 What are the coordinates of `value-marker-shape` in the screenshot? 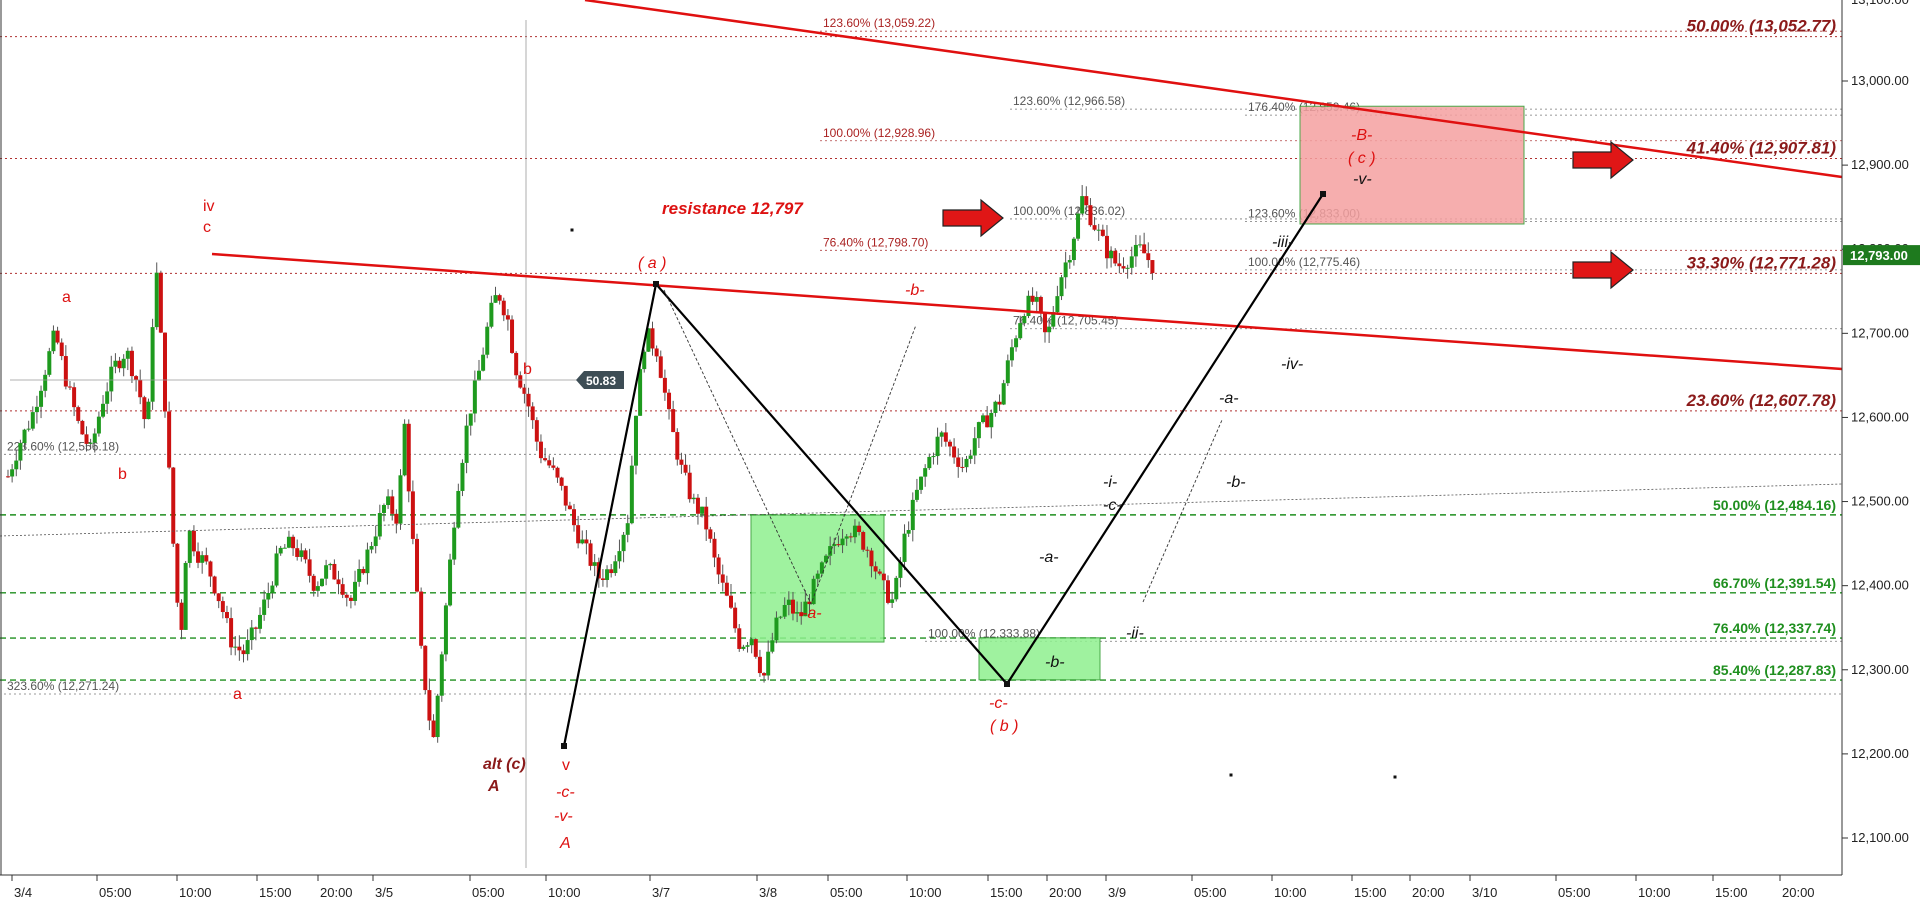 It's located at (600, 380).